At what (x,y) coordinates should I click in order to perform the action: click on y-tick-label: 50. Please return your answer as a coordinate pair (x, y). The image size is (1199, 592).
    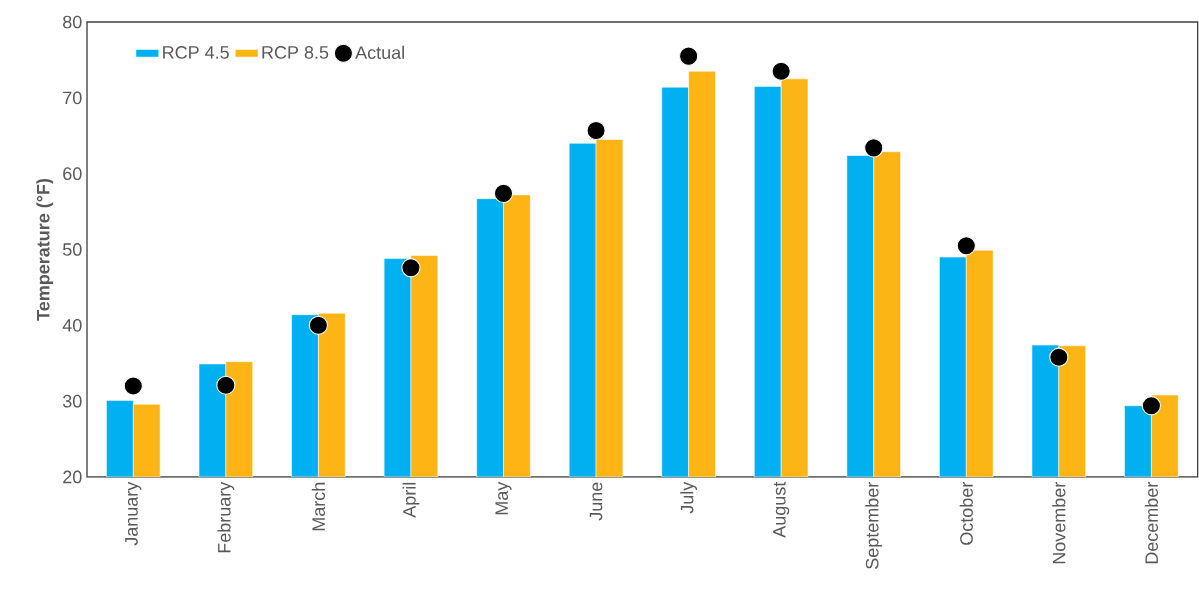
    Looking at the image, I should click on (72, 249).